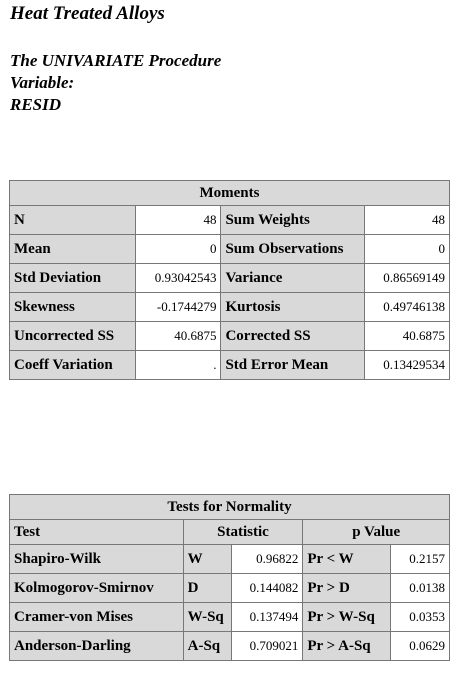 The image size is (466, 685). Describe the element at coordinates (96, 532) in the screenshot. I see `test-header: Test` at that location.